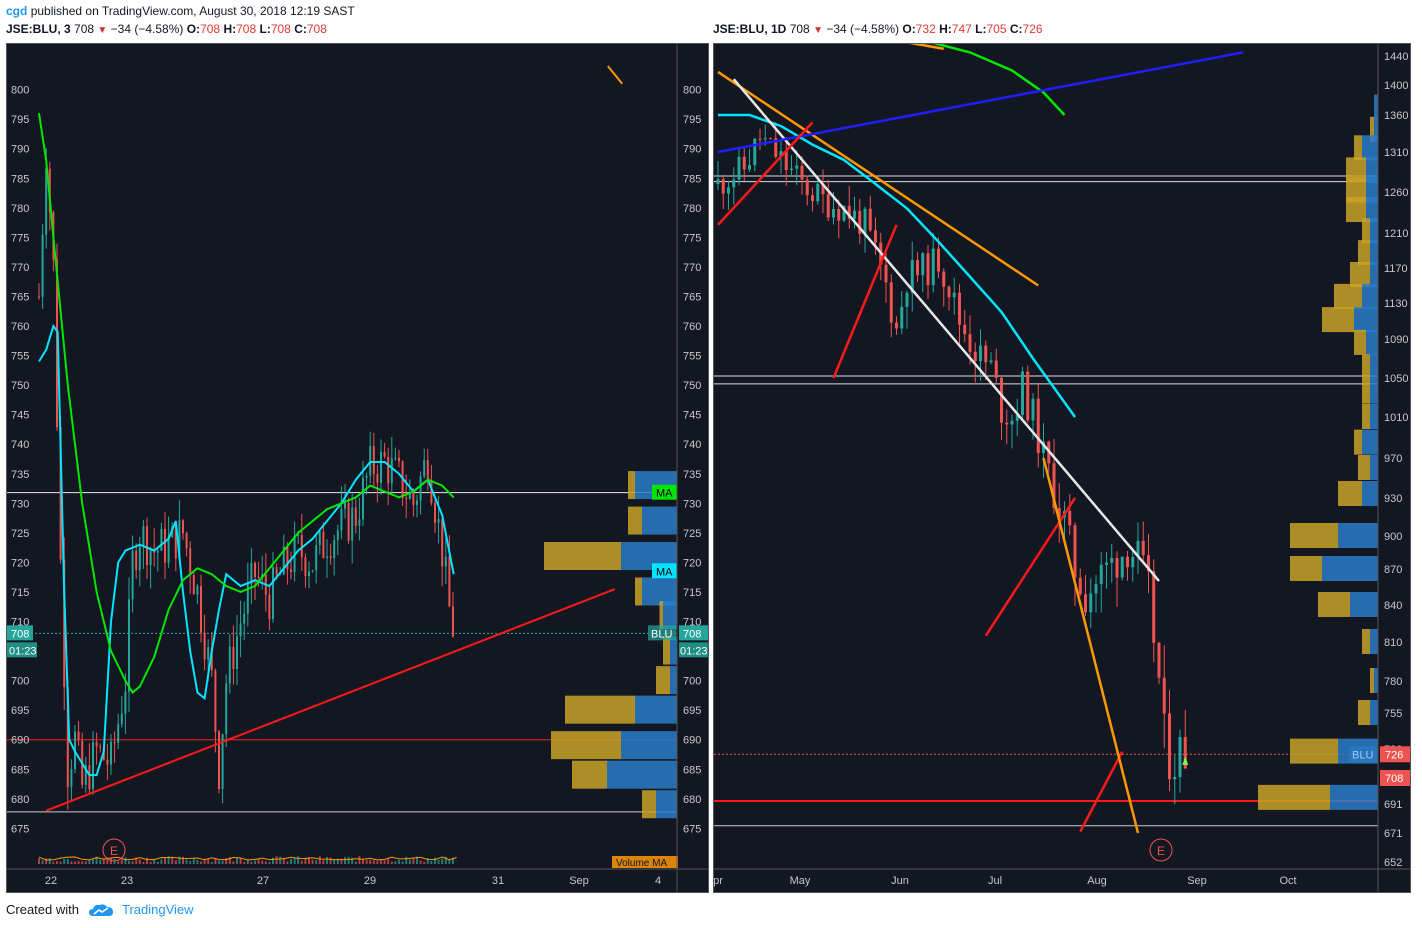  Describe the element at coordinates (750, 29) in the screenshot. I see `chart-2-symbol: JSE:BLU, 1D` at that location.